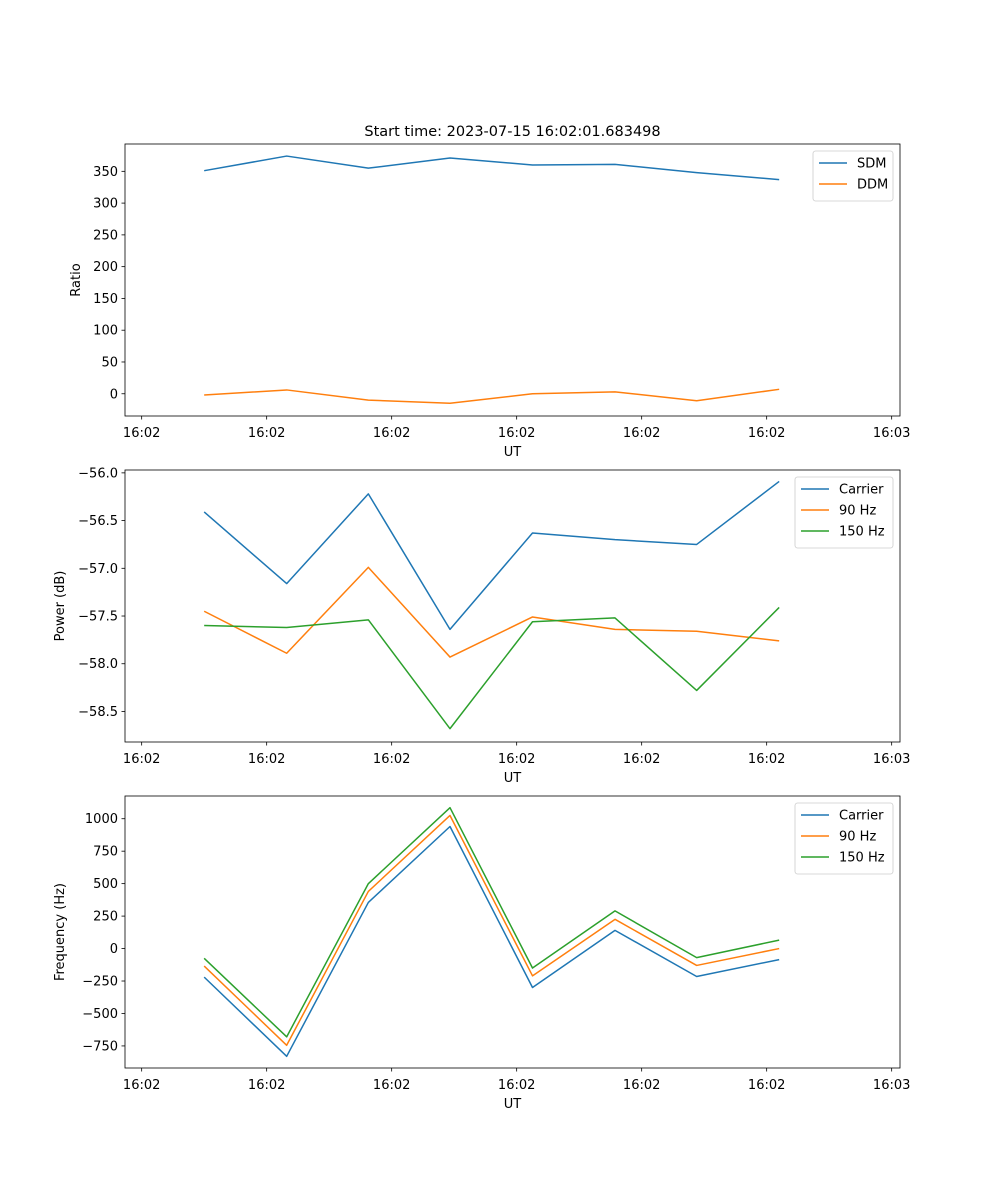 This screenshot has height=1200, width=1000. Describe the element at coordinates (872, 185) in the screenshot. I see `legend-label: DDM` at that location.